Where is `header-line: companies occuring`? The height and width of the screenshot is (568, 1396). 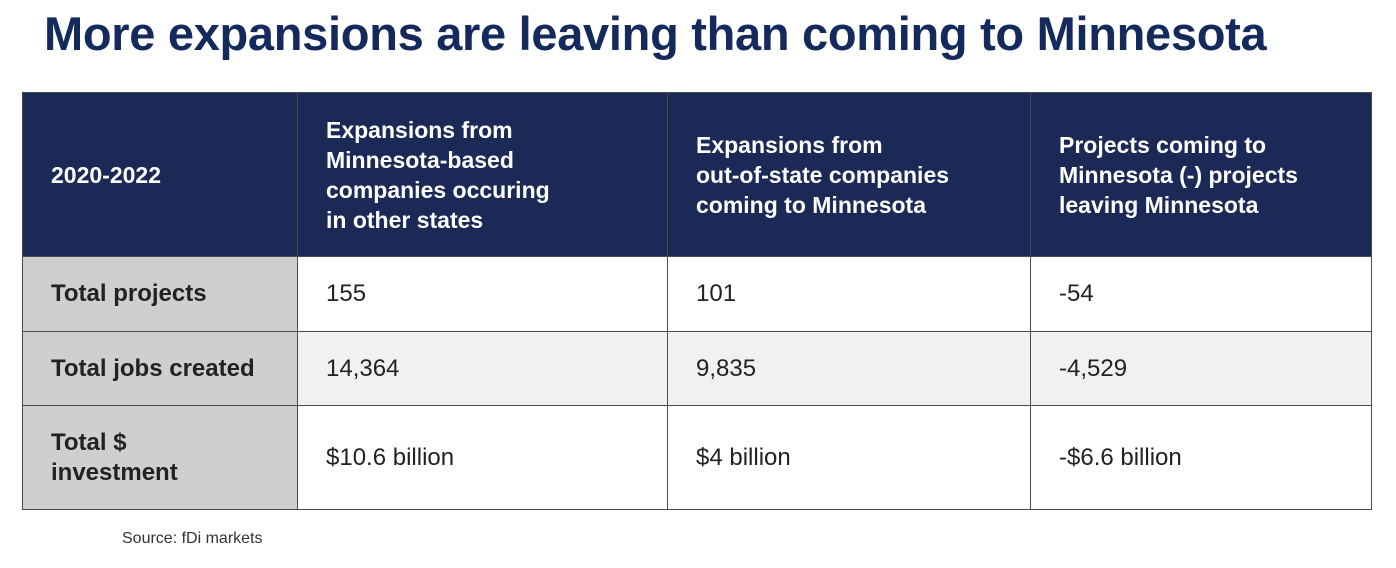
header-line: companies occuring is located at coordinates (438, 189).